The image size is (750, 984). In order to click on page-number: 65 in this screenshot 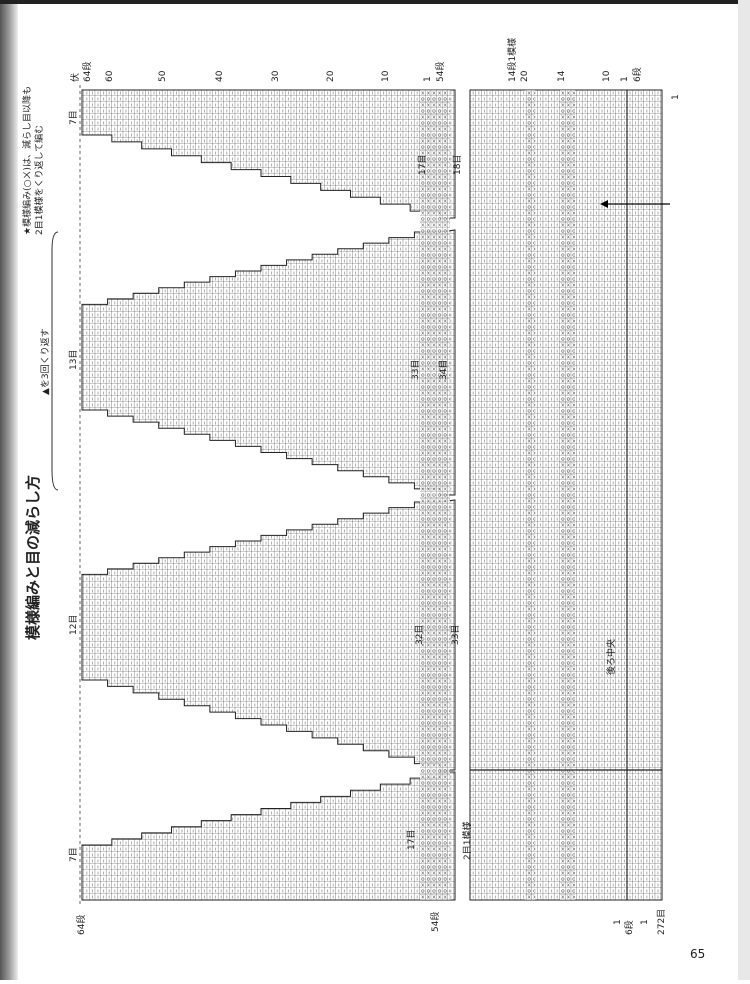, I will do `click(697, 954)`.